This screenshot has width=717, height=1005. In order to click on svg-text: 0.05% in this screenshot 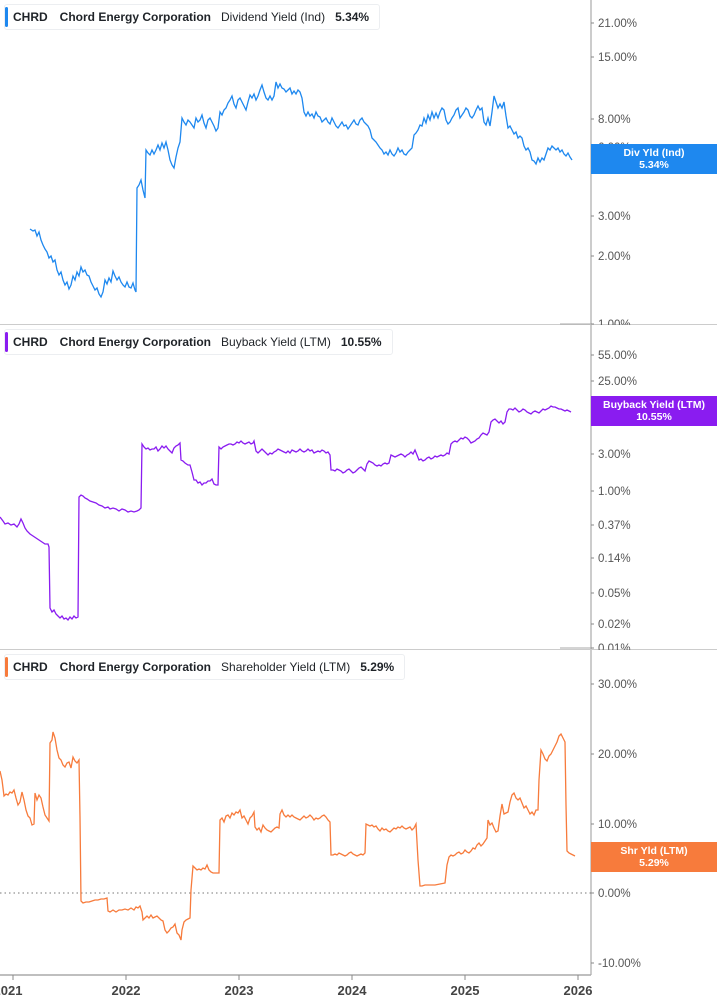, I will do `click(614, 594)`.